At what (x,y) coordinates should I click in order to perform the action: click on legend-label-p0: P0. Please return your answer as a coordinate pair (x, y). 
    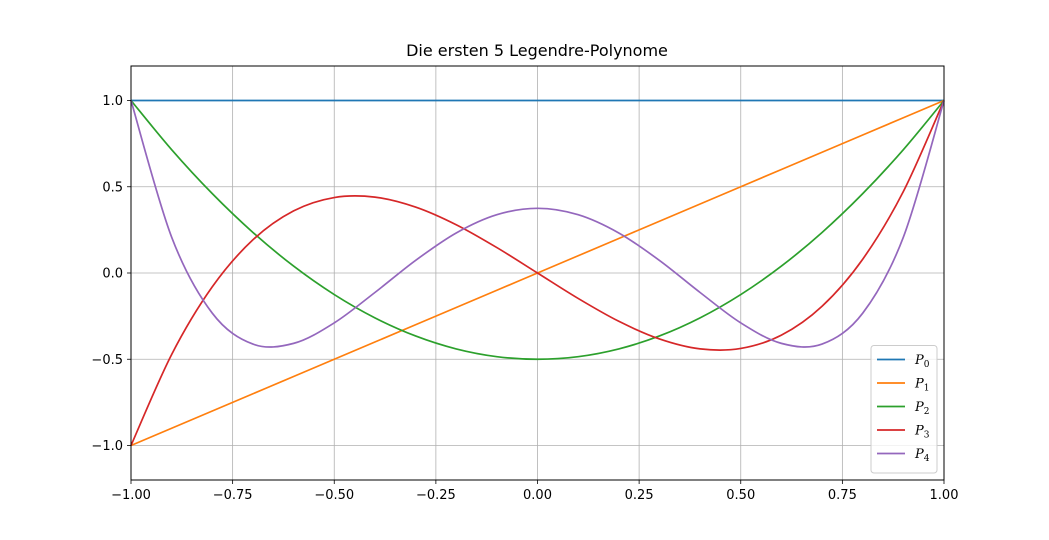
    Looking at the image, I should click on (922, 361).